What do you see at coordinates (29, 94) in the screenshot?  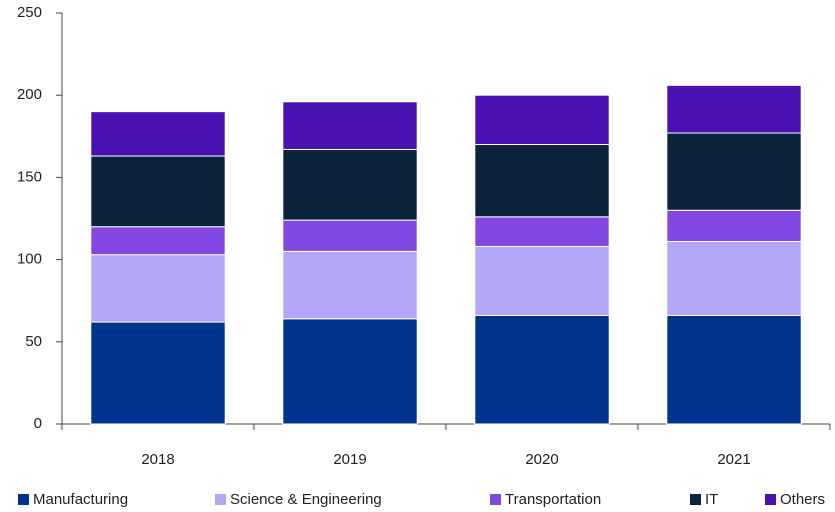 I see `y-tick-label: 200` at bounding box center [29, 94].